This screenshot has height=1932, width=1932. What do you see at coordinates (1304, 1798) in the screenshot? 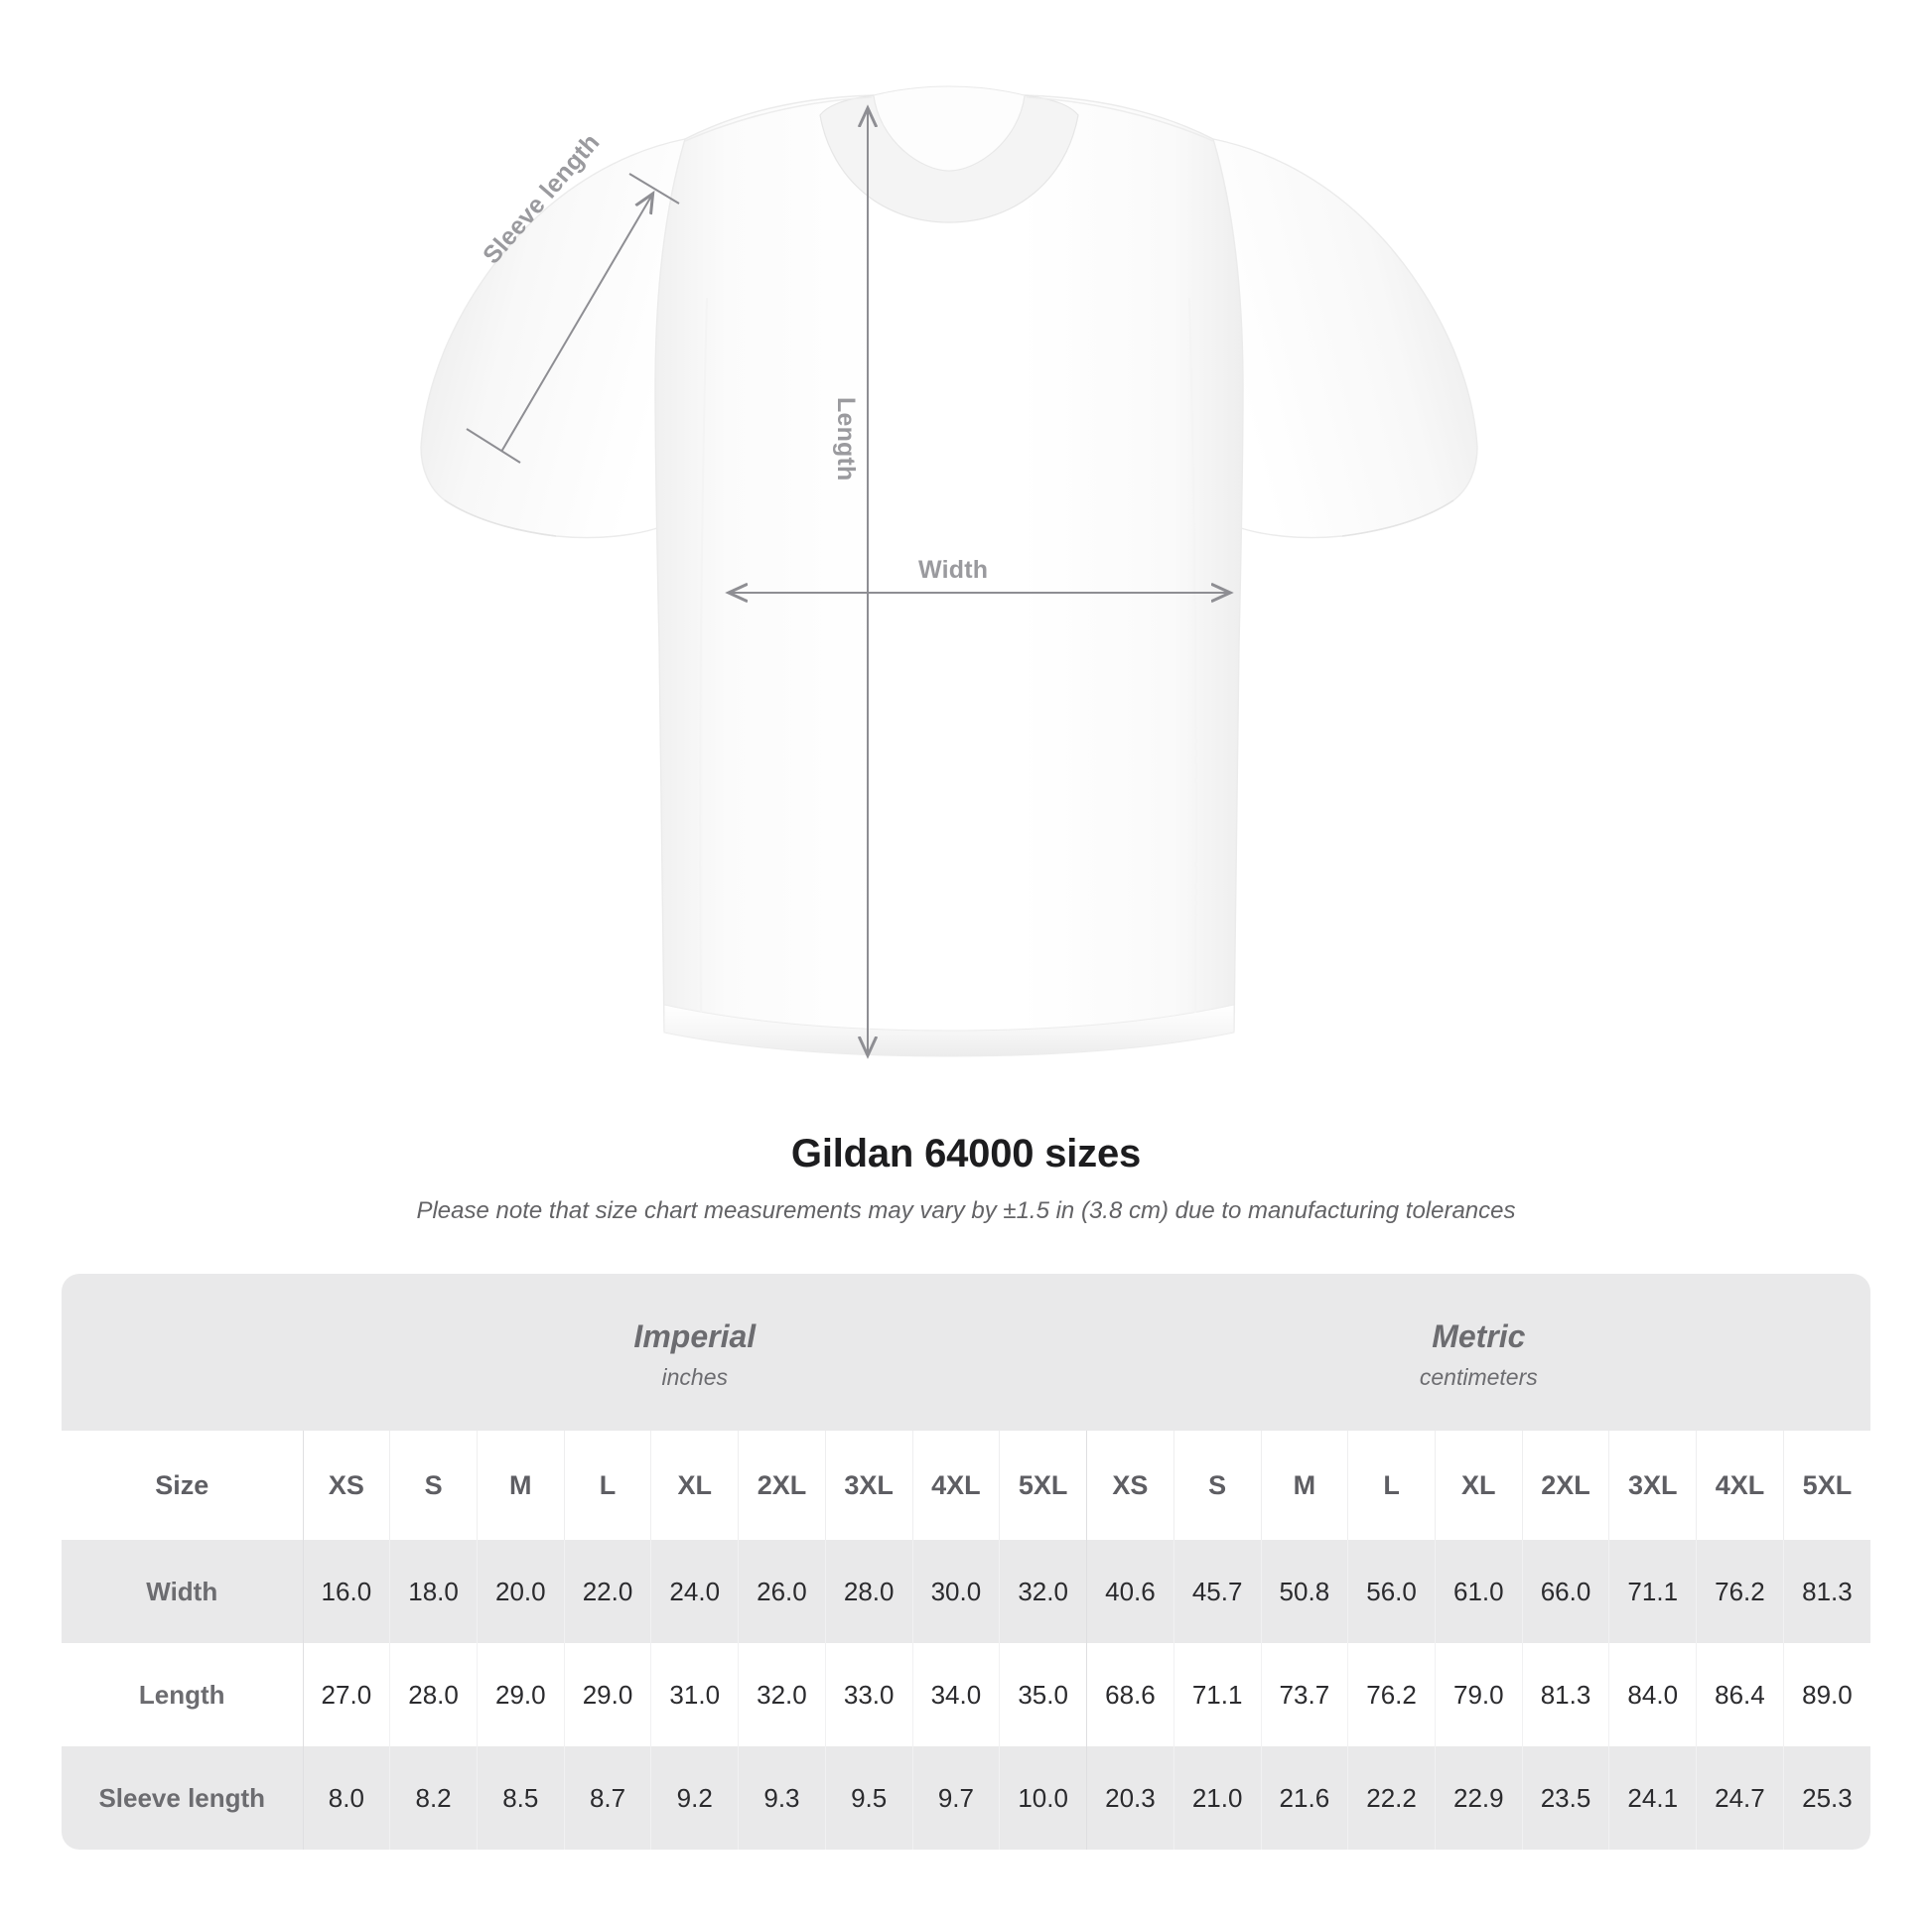
I see `cell-sleeve-length-metric-m: 21.6` at bounding box center [1304, 1798].